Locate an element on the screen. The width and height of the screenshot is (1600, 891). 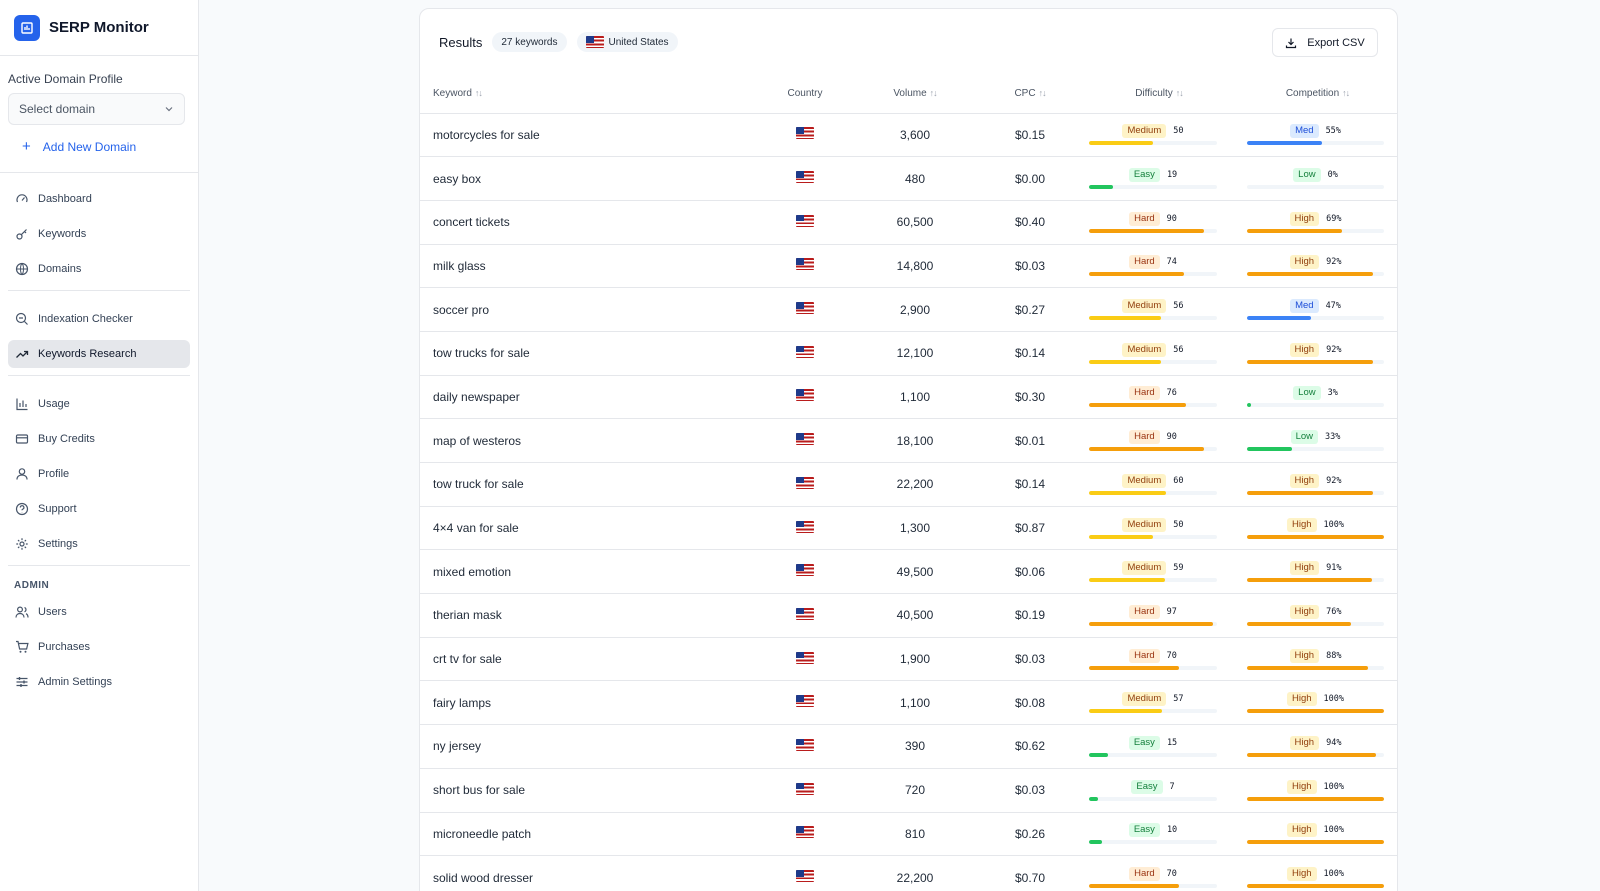
gauge-icon is located at coordinates (22, 198).